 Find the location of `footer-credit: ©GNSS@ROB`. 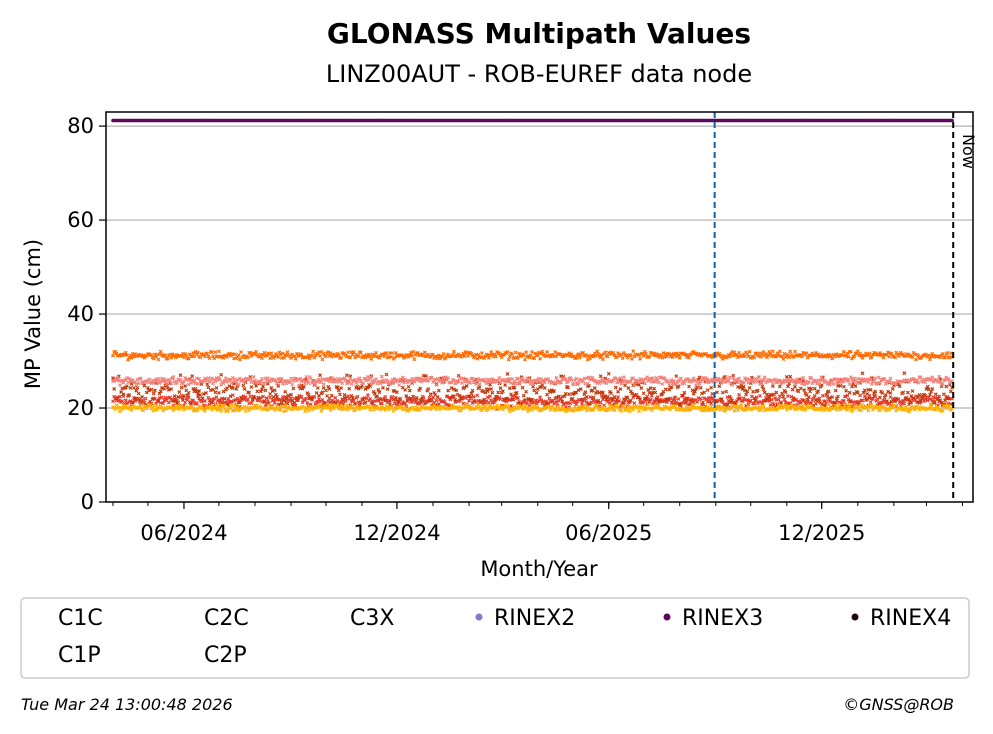

footer-credit: ©GNSS@ROB is located at coordinates (898, 704).